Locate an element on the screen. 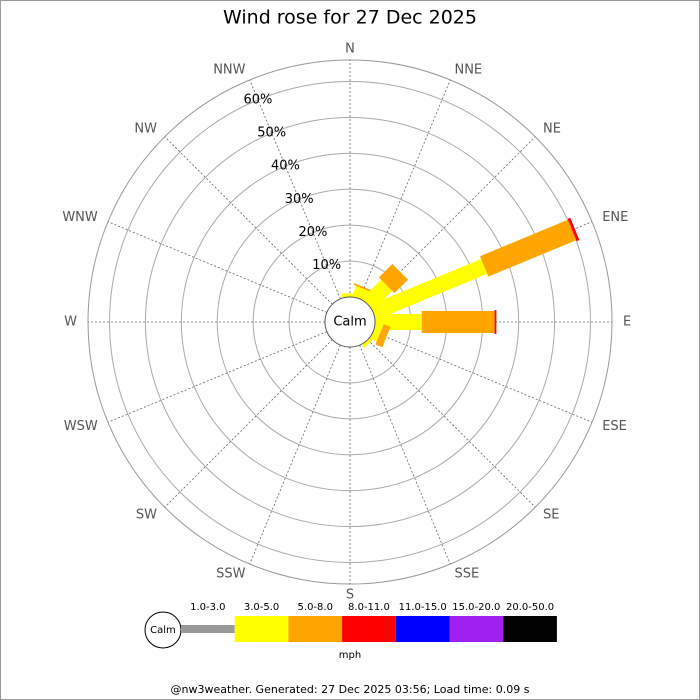 The height and width of the screenshot is (700, 700). r-tick-label: 60% is located at coordinates (258, 99).